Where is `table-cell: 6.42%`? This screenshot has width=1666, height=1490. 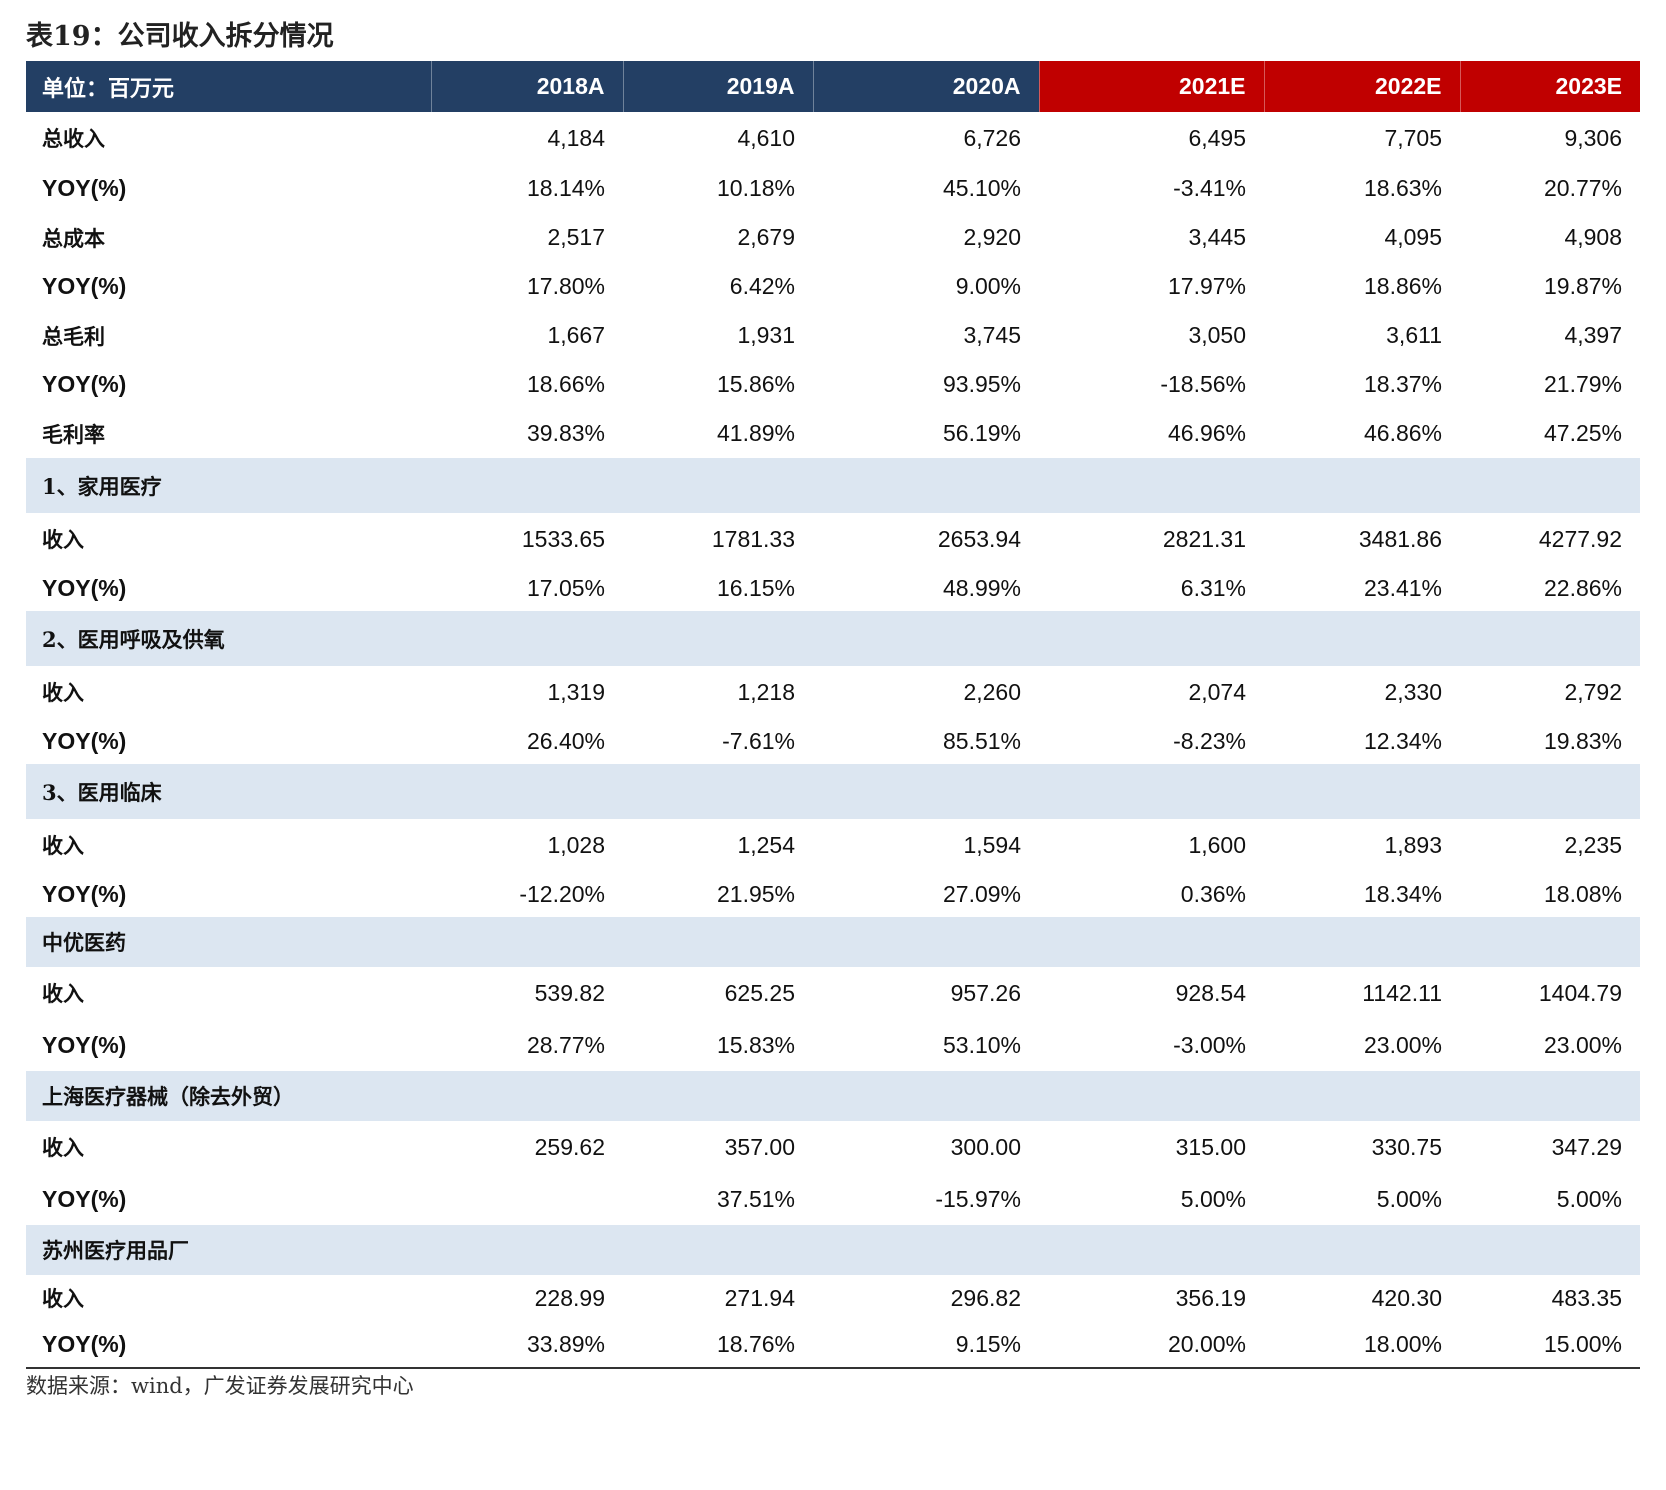
table-cell: 6.42% is located at coordinates (762, 286).